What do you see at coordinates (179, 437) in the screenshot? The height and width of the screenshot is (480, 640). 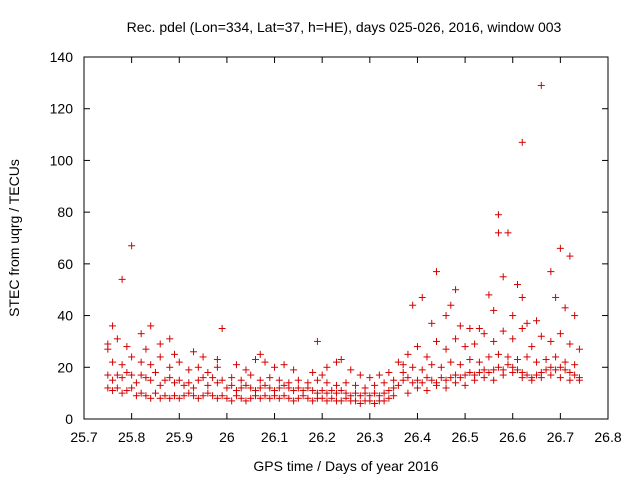 I see `x-tick-label: 25.9` at bounding box center [179, 437].